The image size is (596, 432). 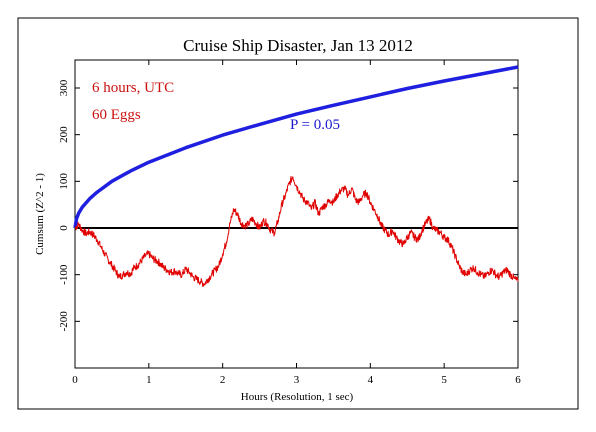 I want to click on annotation-duration: 6 hours, UTC, so click(x=133, y=88).